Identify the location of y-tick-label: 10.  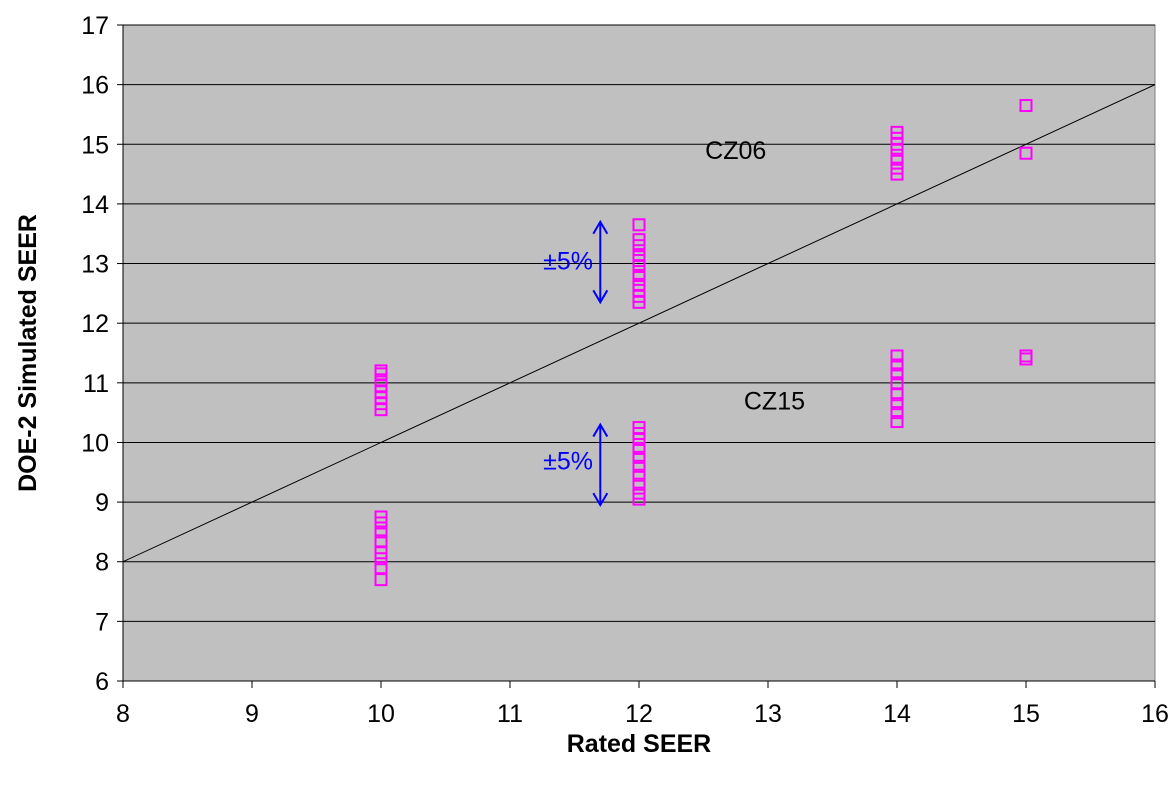
(95, 443).